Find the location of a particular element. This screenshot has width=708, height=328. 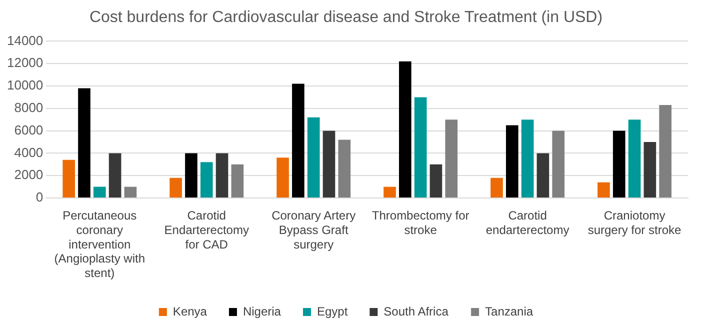

legend-label: South Africa is located at coordinates (416, 311).